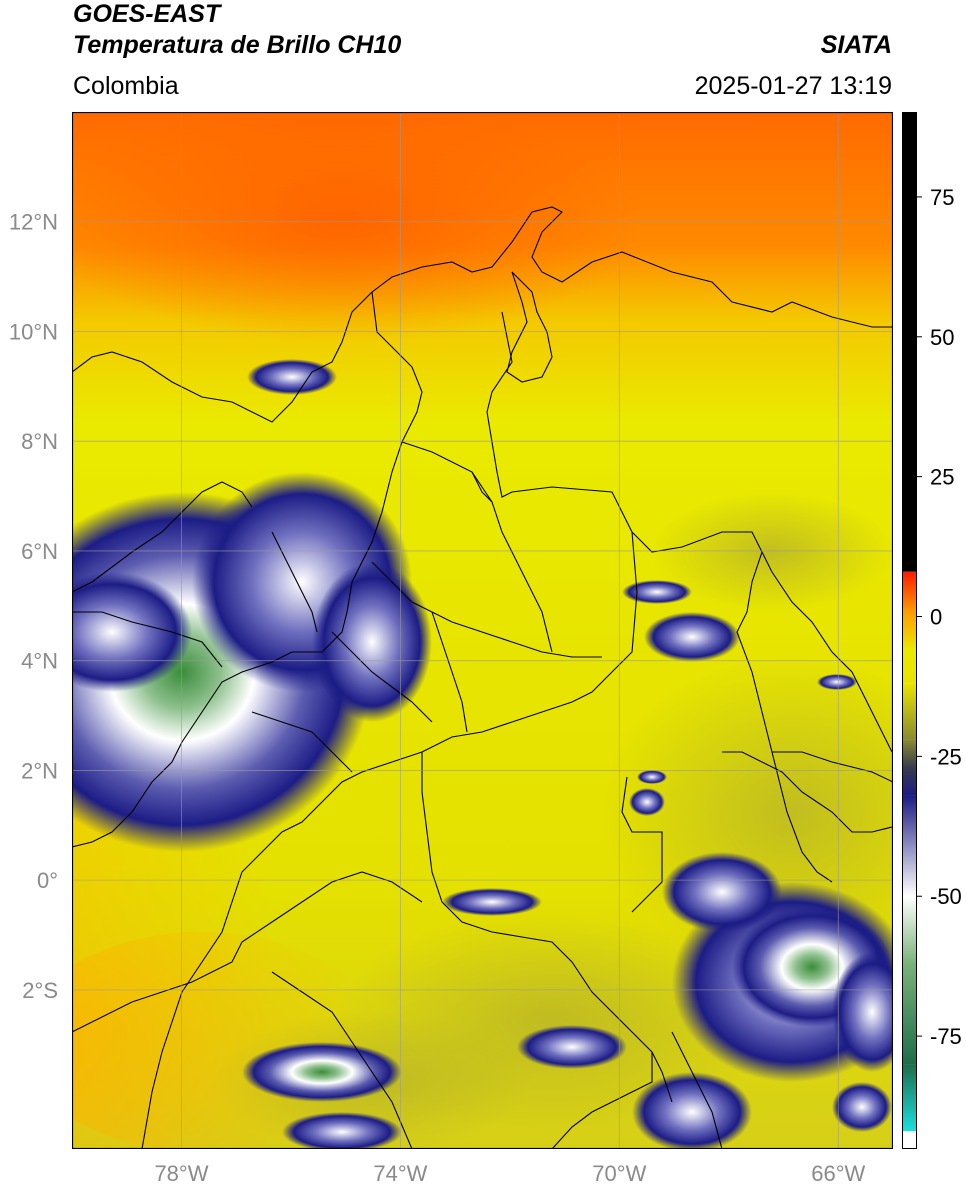  Describe the element at coordinates (33, 222) in the screenshot. I see `lat-tick-label: 12°N` at that location.